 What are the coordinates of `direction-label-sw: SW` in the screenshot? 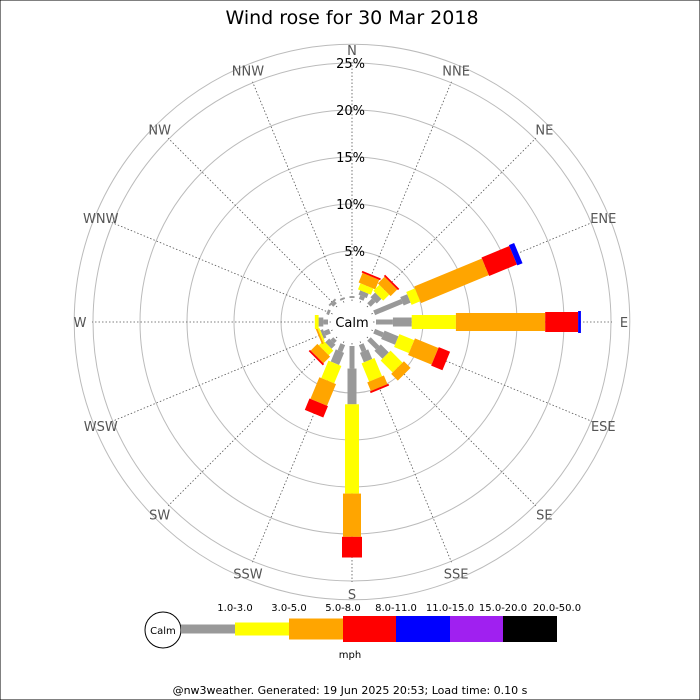 It's located at (159, 515).